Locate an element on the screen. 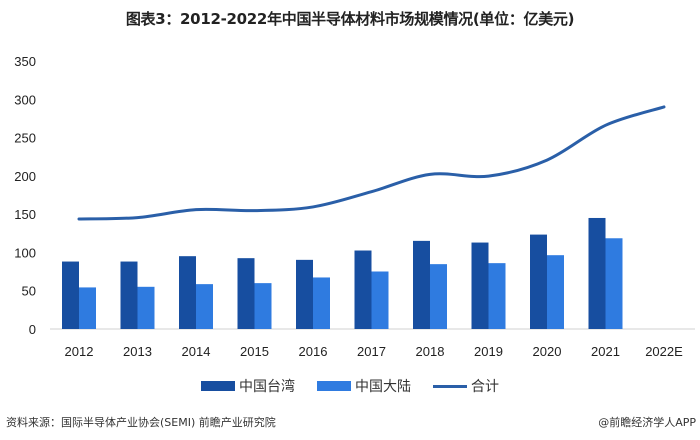 This screenshot has height=440, width=700. x-tick-label: 2019 is located at coordinates (488, 351).